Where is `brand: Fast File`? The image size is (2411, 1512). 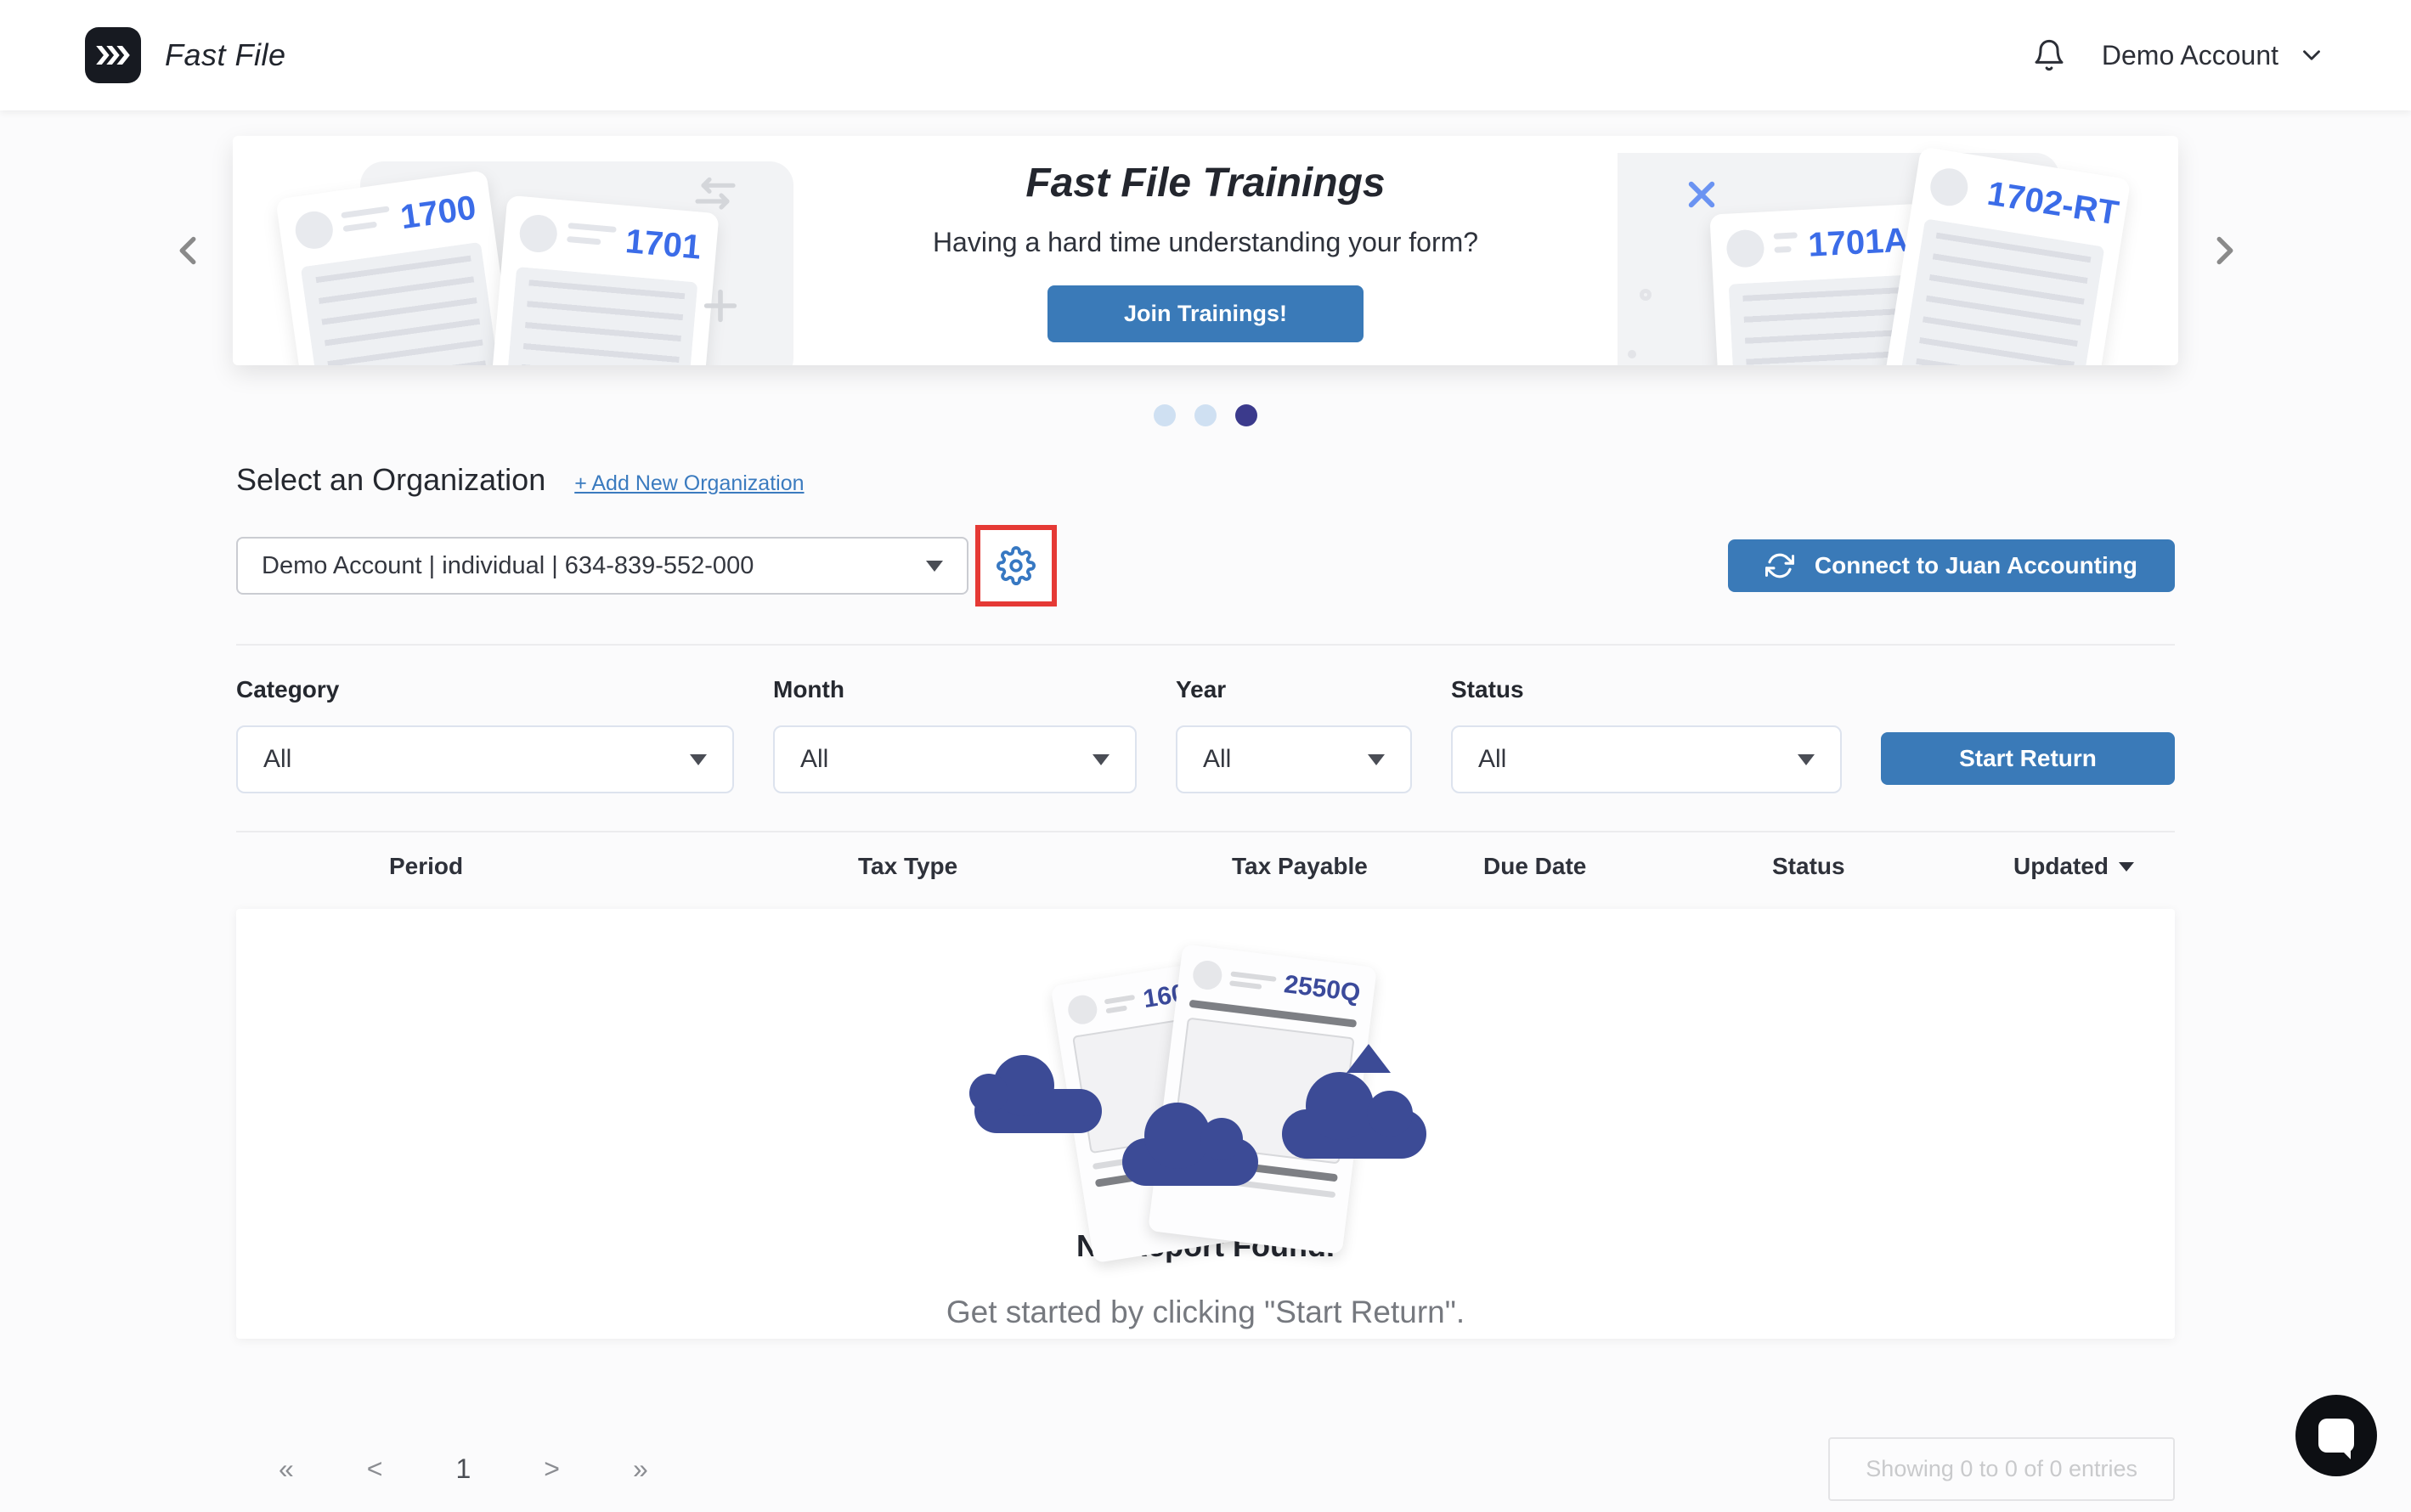 brand: Fast File is located at coordinates (185, 55).